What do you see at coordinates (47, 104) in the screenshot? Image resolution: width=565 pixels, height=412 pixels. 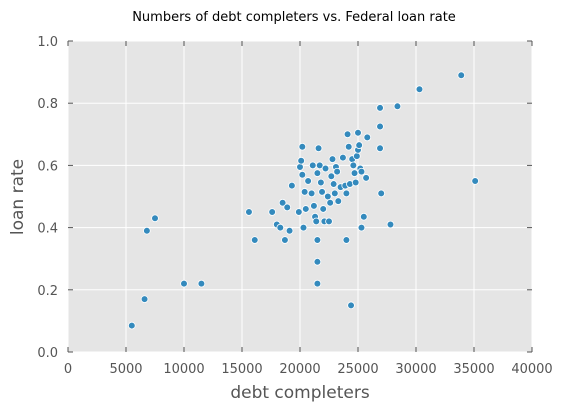 I see `y-tick-label: 0.8` at bounding box center [47, 104].